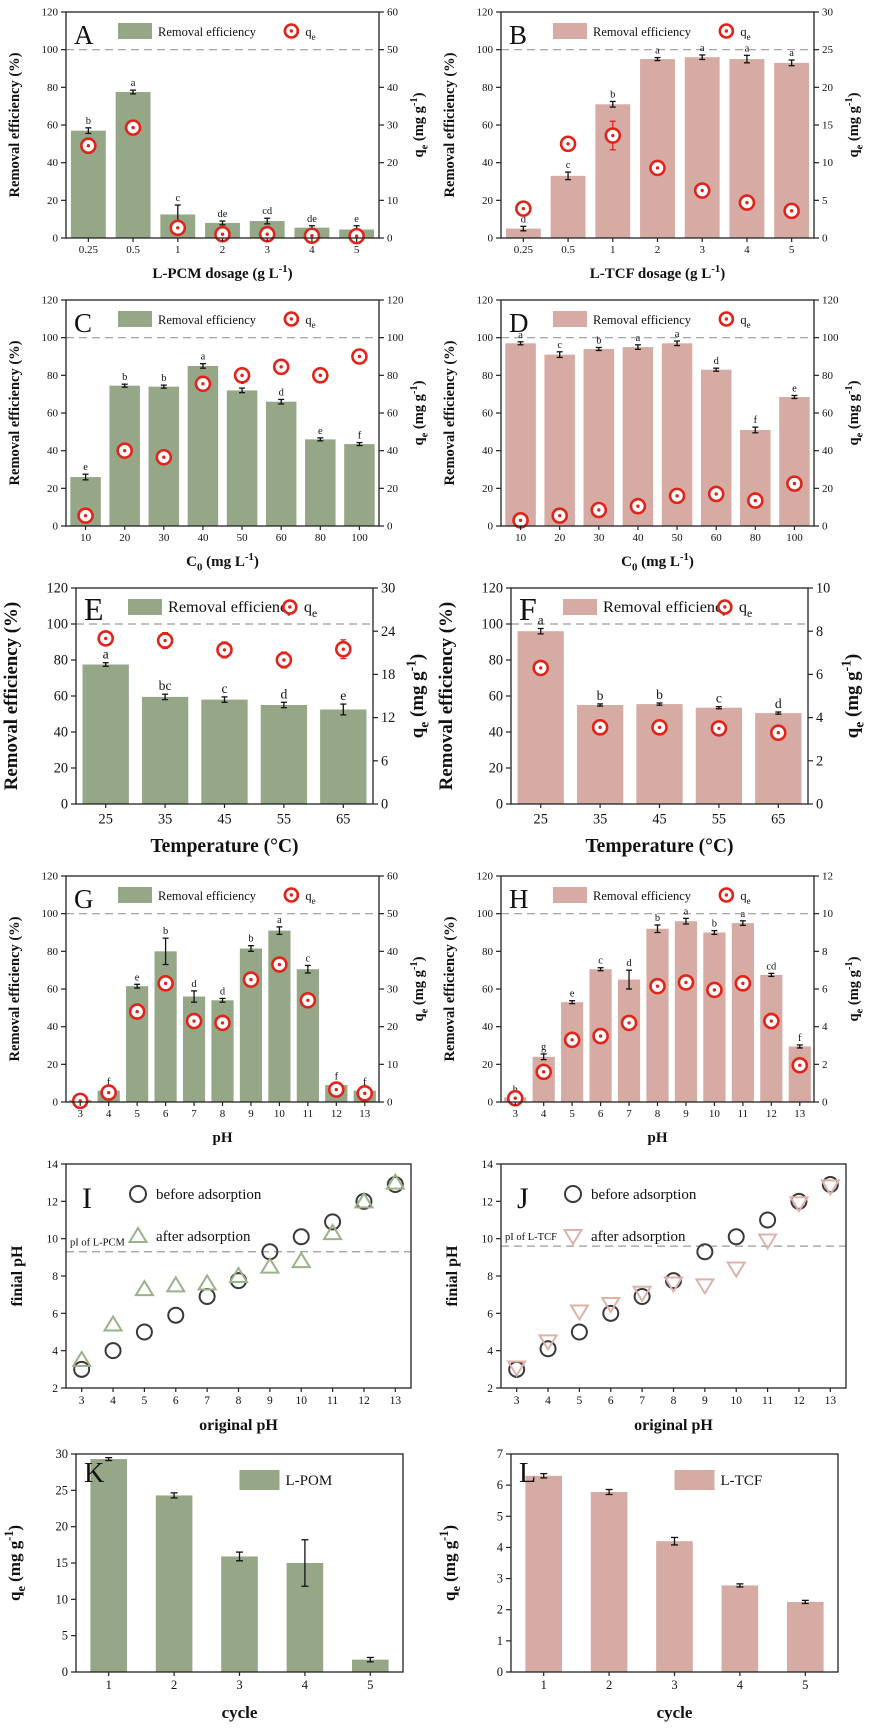 Image resolution: width=871 pixels, height=1733 pixels. I want to click on x-tick-label: 12, so click(364, 1401).